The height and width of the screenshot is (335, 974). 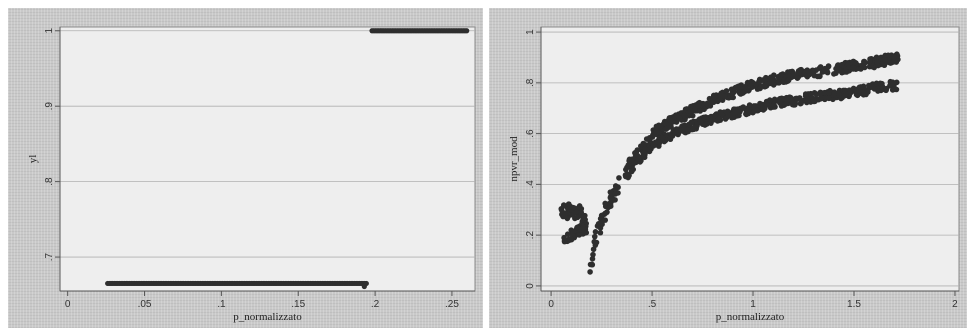 I want to click on y-tick-label: 1, so click(x=530, y=32).